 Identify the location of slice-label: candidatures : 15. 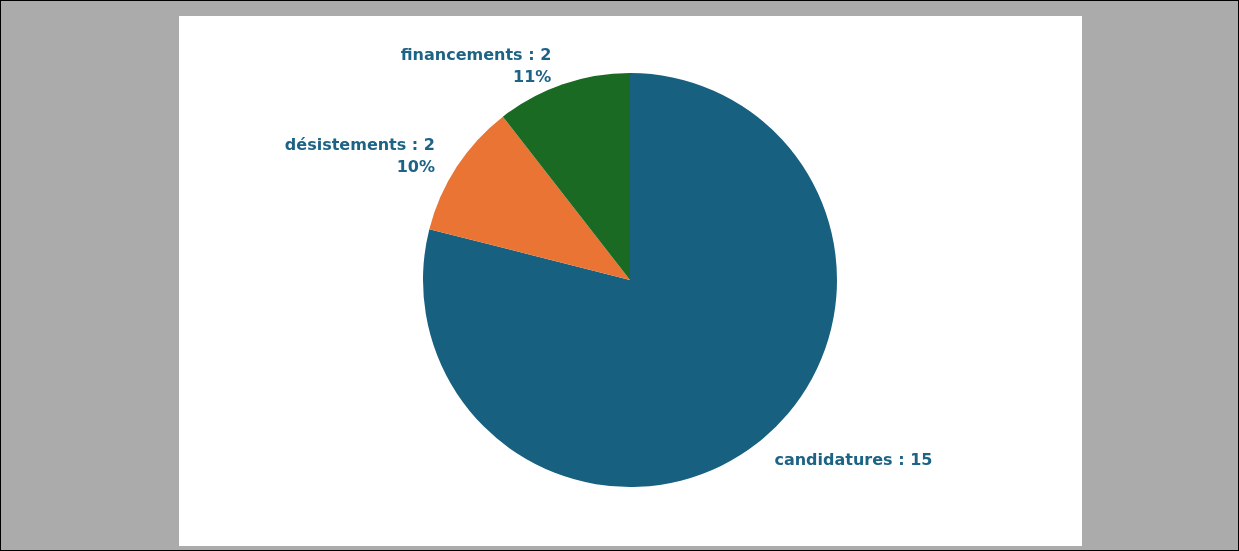
(853, 459).